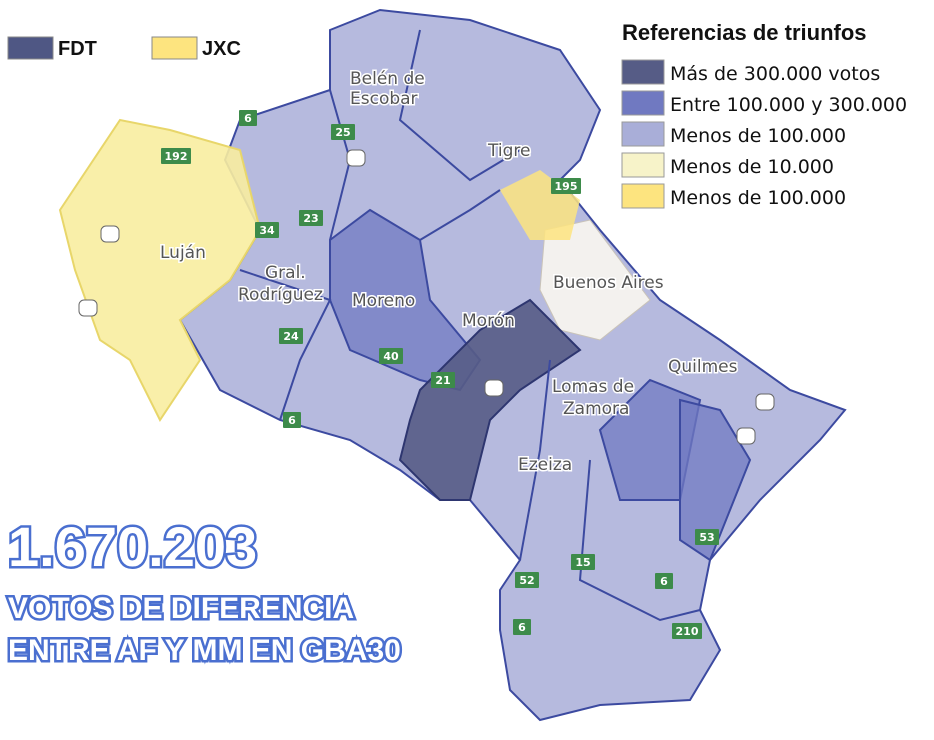 This screenshot has width=934, height=740. I want to click on legend-label: Más de 300.000 votos, so click(775, 74).